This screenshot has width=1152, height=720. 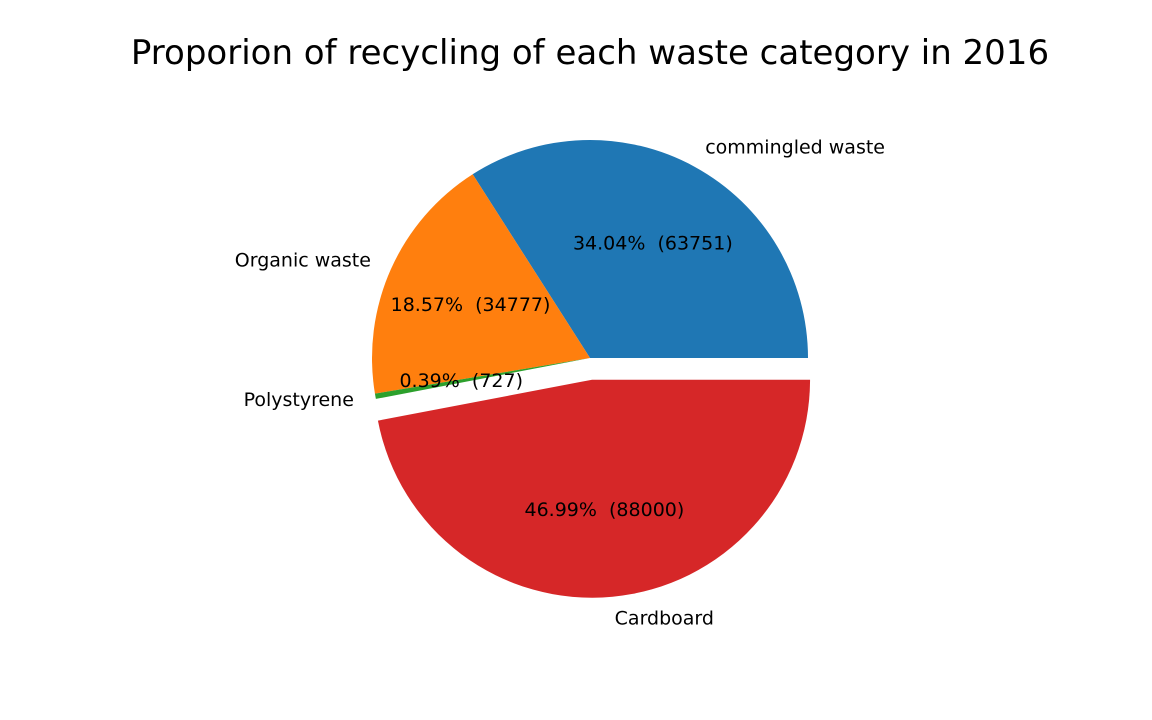 I want to click on pie-slice-commingled-waste, so click(x=640, y=249).